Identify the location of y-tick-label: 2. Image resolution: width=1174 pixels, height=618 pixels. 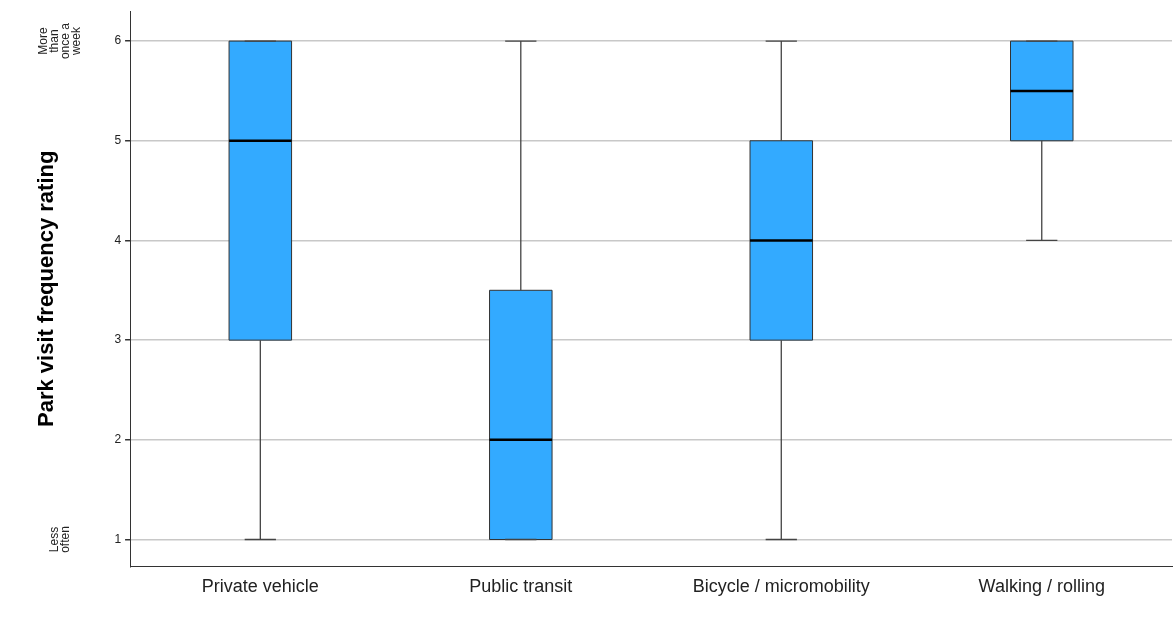
(118, 439).